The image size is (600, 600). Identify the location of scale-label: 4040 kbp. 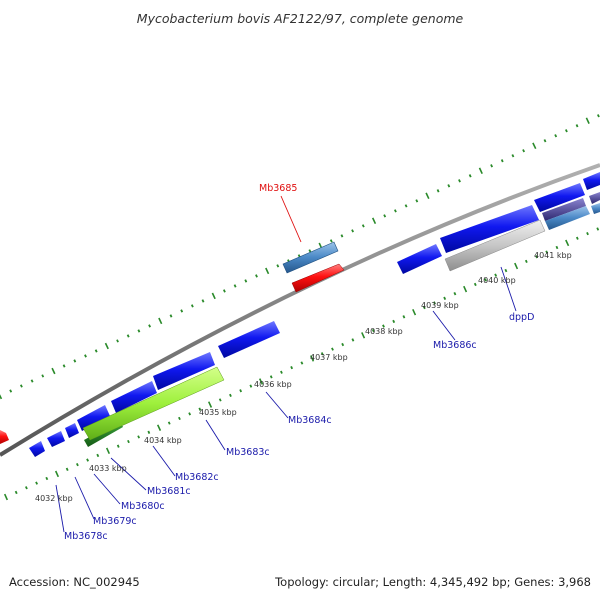
(497, 280).